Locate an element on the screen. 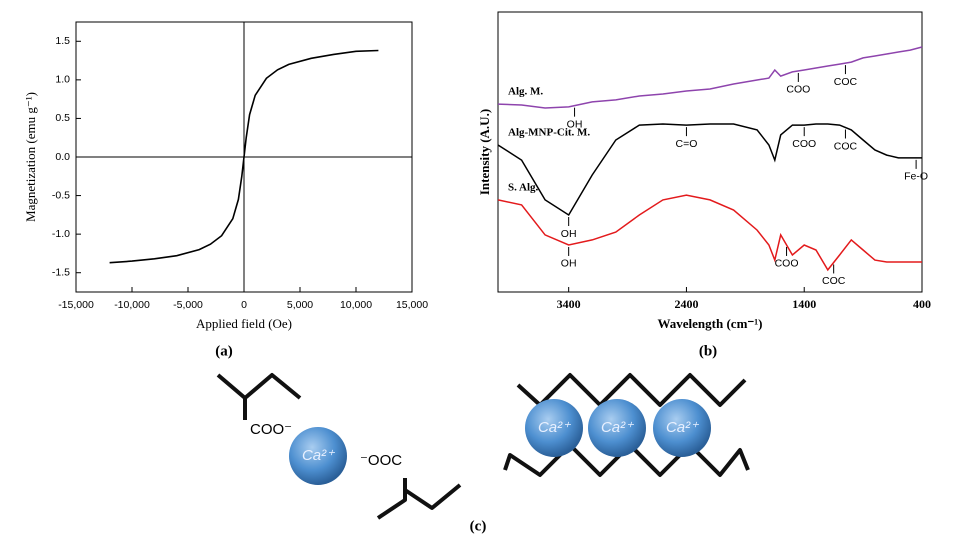 Image resolution: width=955 pixels, height=551 pixels. carboxylate-label: COO⁻ is located at coordinates (271, 429).